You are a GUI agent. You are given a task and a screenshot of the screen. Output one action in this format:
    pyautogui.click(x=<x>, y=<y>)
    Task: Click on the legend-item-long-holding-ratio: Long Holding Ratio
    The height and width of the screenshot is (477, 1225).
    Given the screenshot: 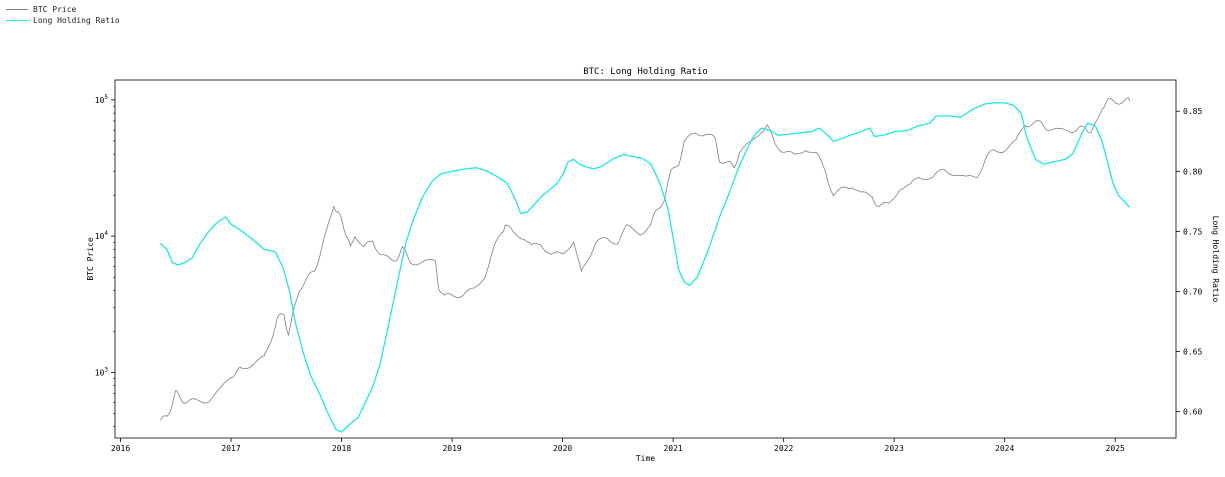 What is the action you would take?
    pyautogui.click(x=63, y=20)
    